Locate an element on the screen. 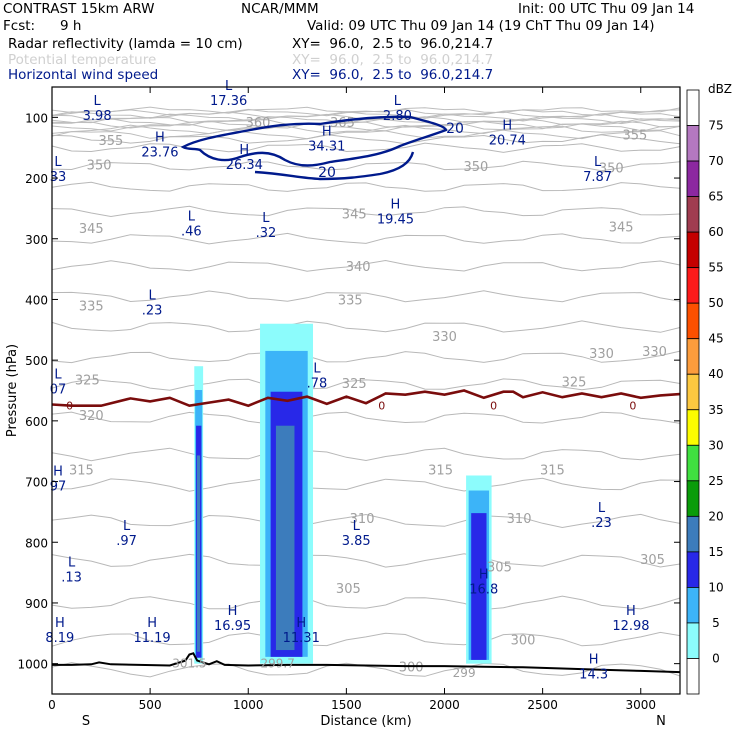 The height and width of the screenshot is (740, 740). colorbar-tick-label: 45 is located at coordinates (715, 339).